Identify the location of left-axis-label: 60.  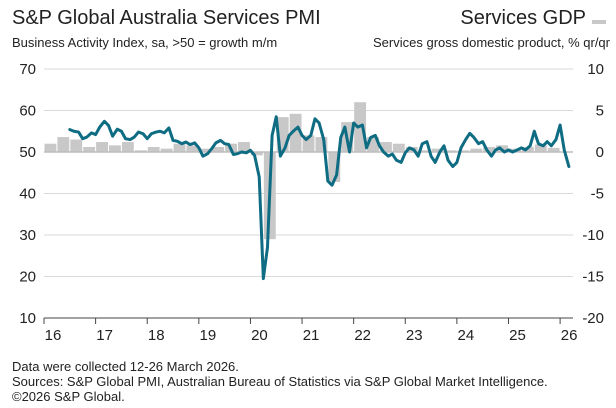
(27, 111).